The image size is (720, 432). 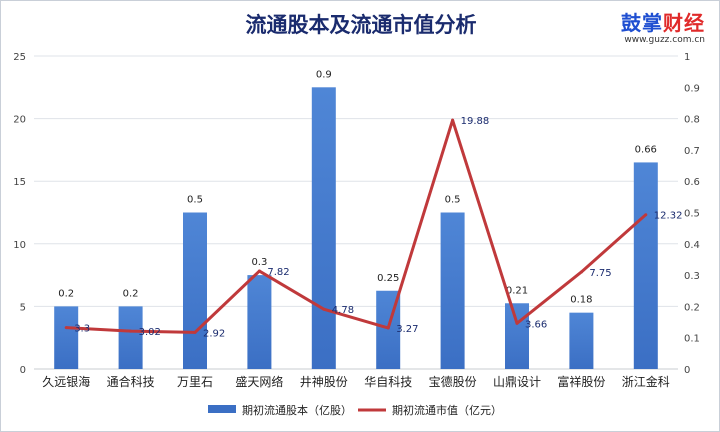 What do you see at coordinates (692, 120) in the screenshot?
I see `y-right-tick-label: 0.8` at bounding box center [692, 120].